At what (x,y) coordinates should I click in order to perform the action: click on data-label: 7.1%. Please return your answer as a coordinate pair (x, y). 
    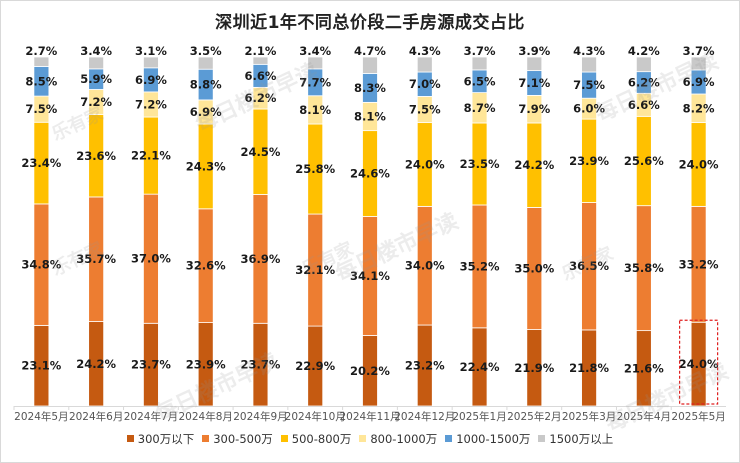
    Looking at the image, I should click on (534, 83).